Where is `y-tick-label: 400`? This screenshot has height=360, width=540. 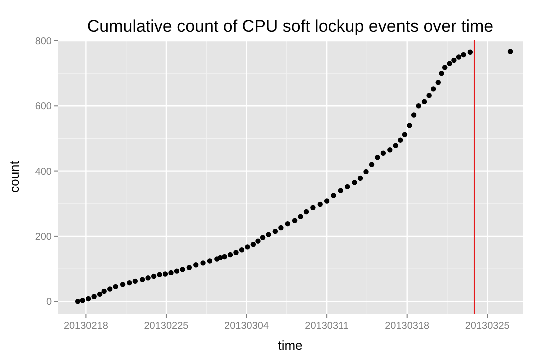
y-tick-label: 400 is located at coordinates (43, 172).